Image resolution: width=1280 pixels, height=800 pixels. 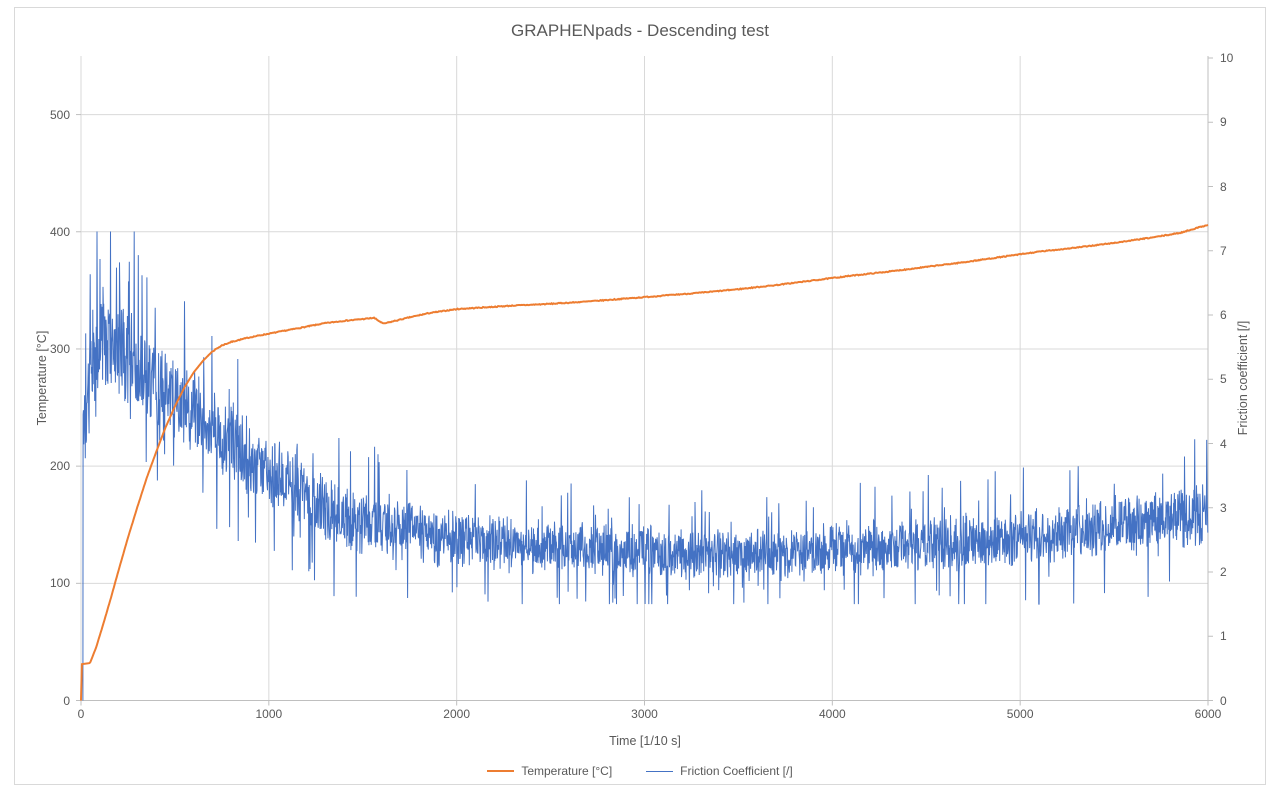 What do you see at coordinates (457, 714) in the screenshot?
I see `x-tick-label: 2000` at bounding box center [457, 714].